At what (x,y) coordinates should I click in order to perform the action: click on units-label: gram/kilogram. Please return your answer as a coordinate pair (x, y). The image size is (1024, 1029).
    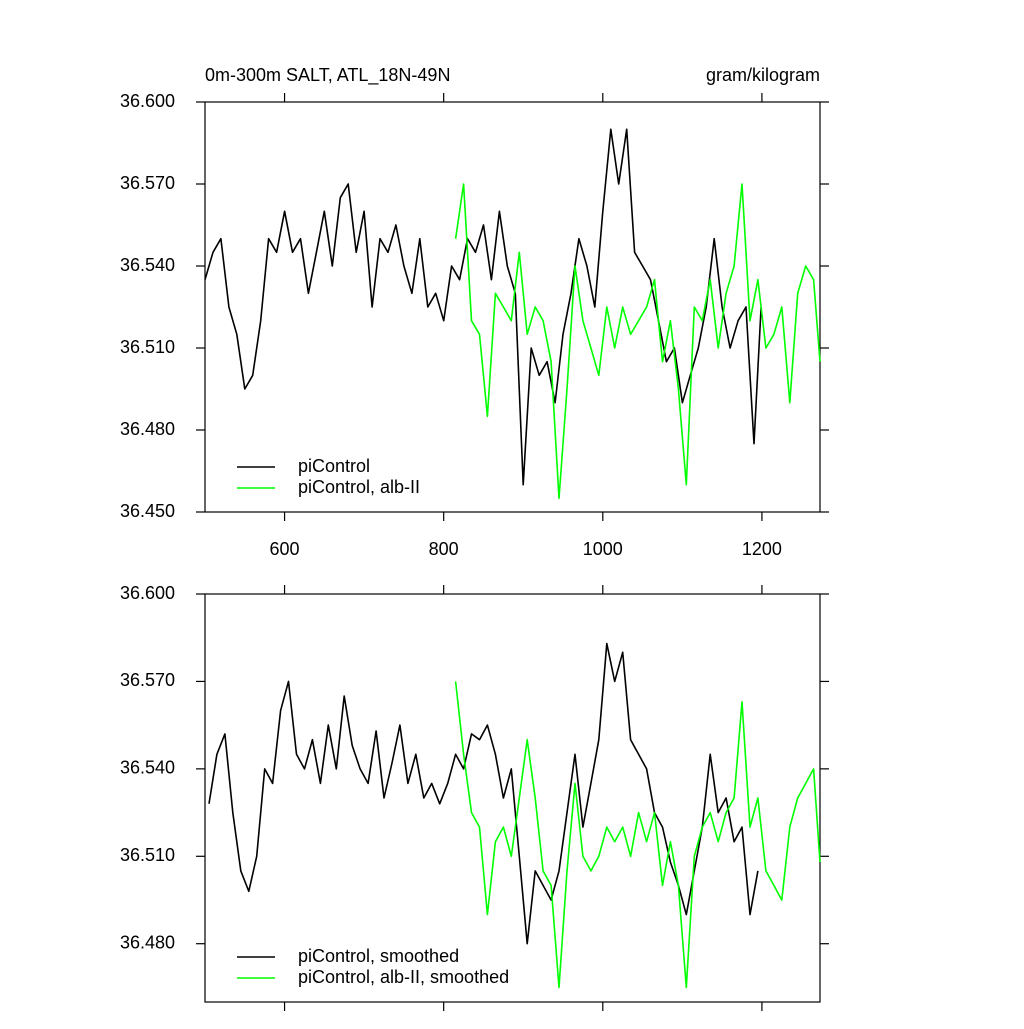
    Looking at the image, I should click on (763, 75).